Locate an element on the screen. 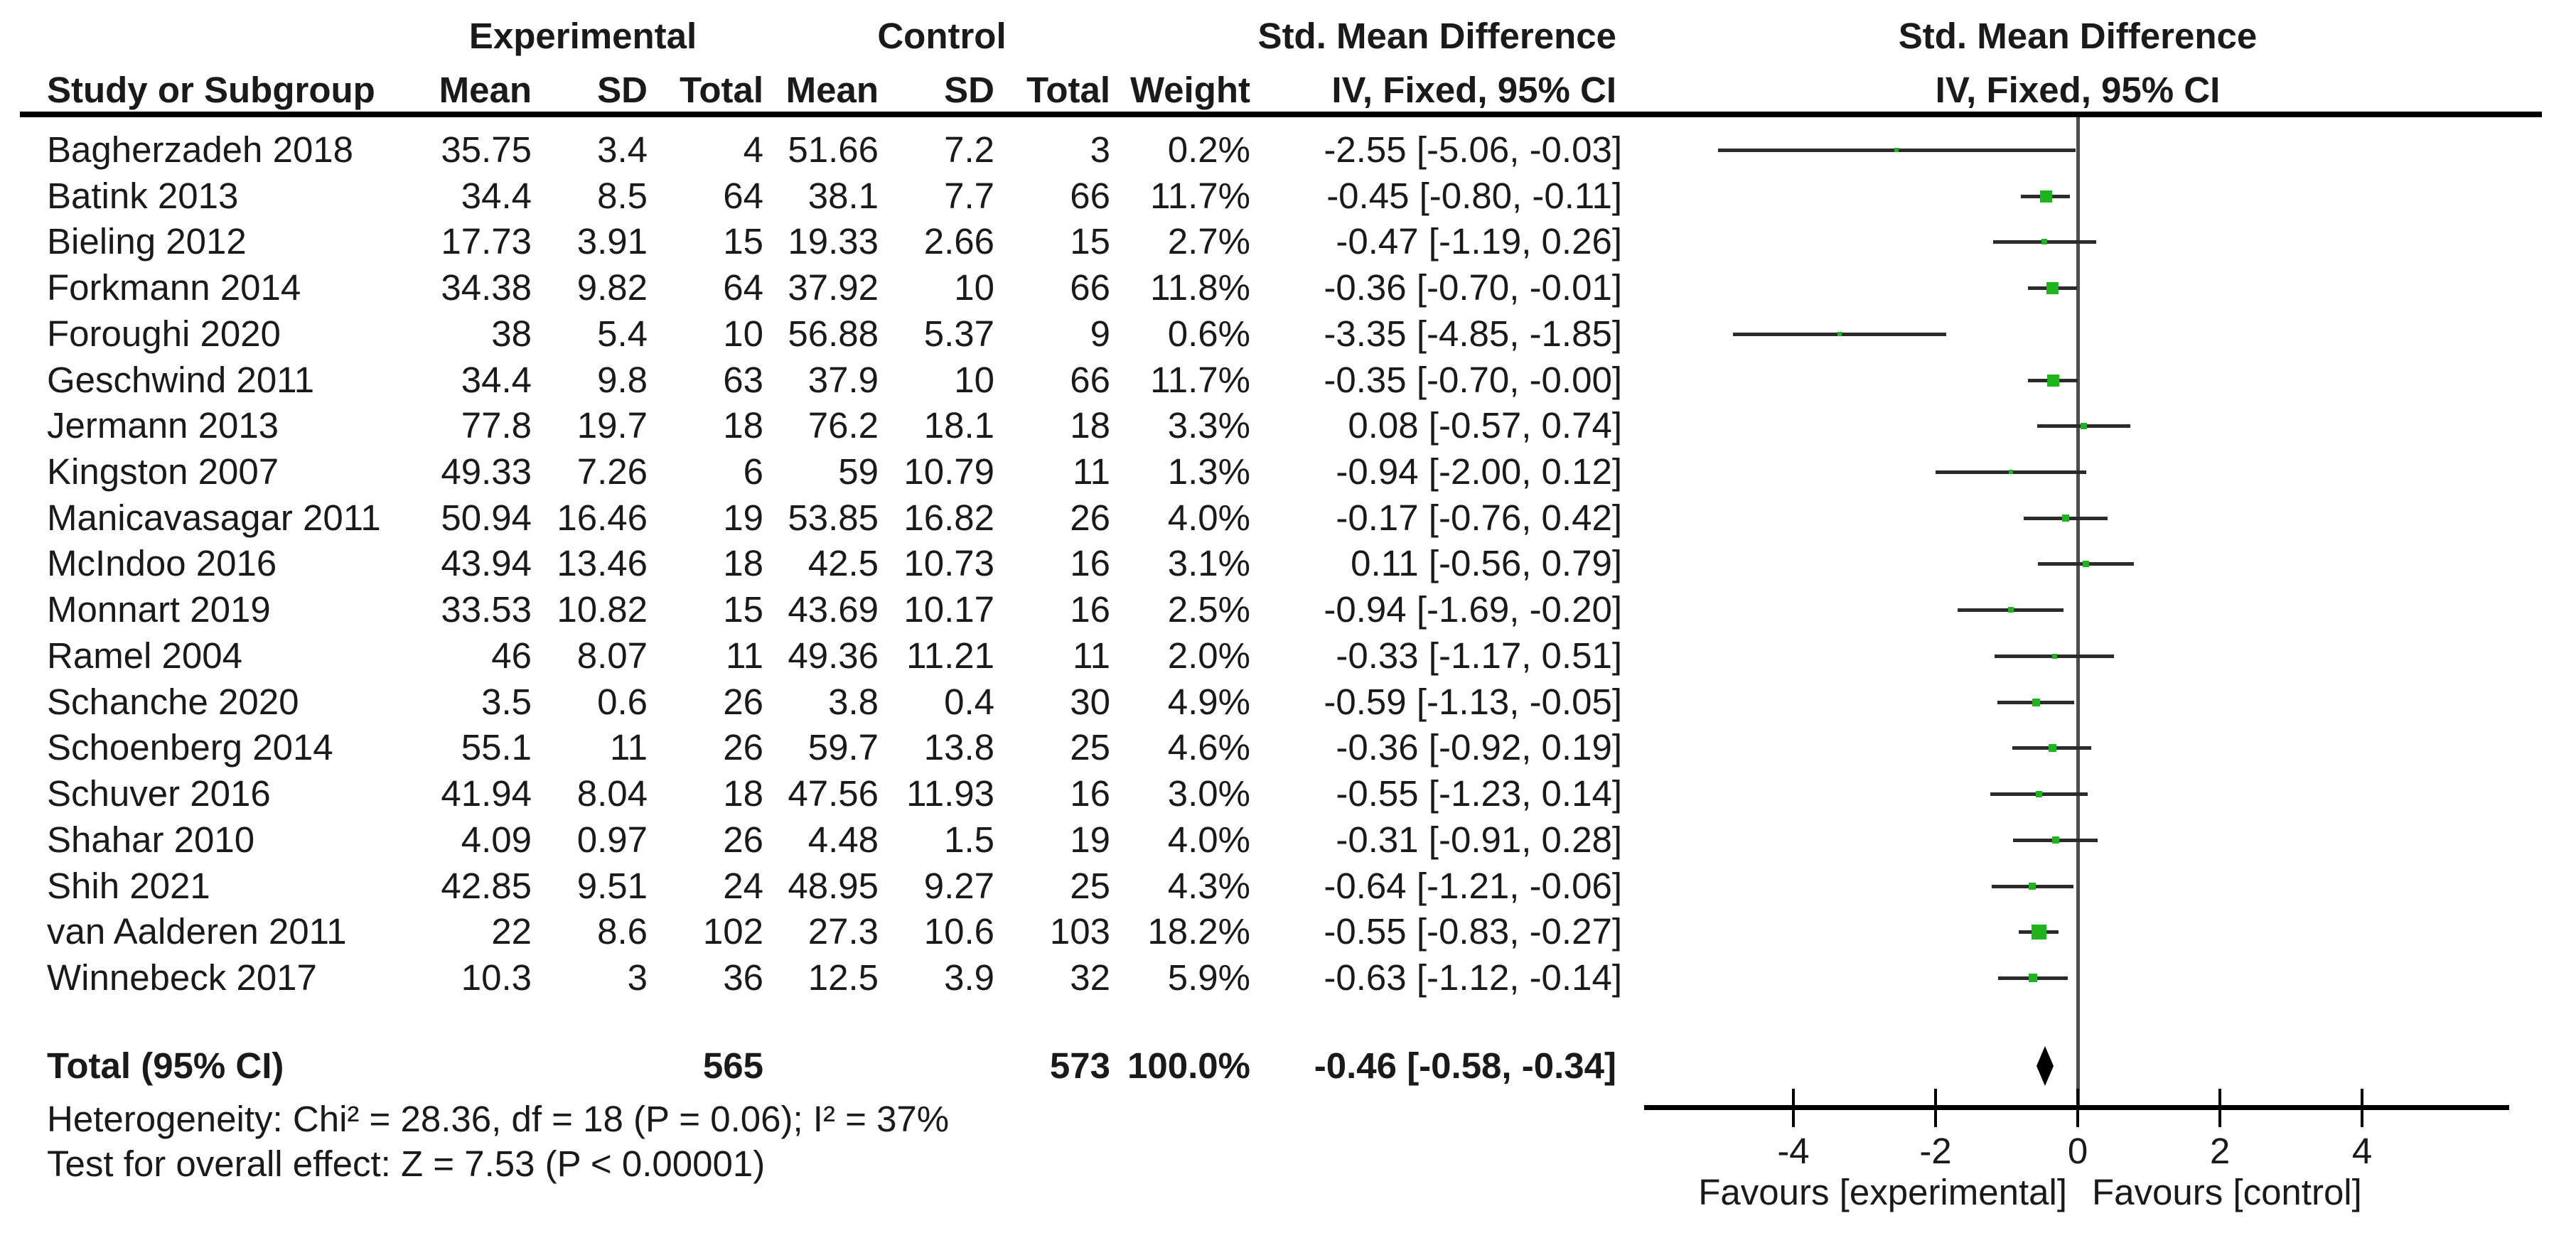 The width and height of the screenshot is (2576, 1233). cell-ci-text: -0.35 [-0.70, -0.00] is located at coordinates (1473, 380).